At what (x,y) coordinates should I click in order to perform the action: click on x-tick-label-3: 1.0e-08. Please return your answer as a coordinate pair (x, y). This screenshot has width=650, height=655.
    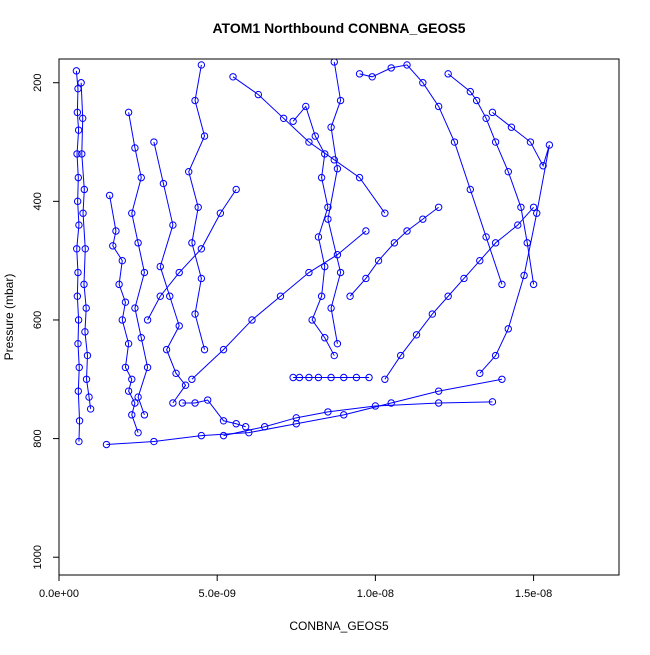
    Looking at the image, I should click on (375, 594).